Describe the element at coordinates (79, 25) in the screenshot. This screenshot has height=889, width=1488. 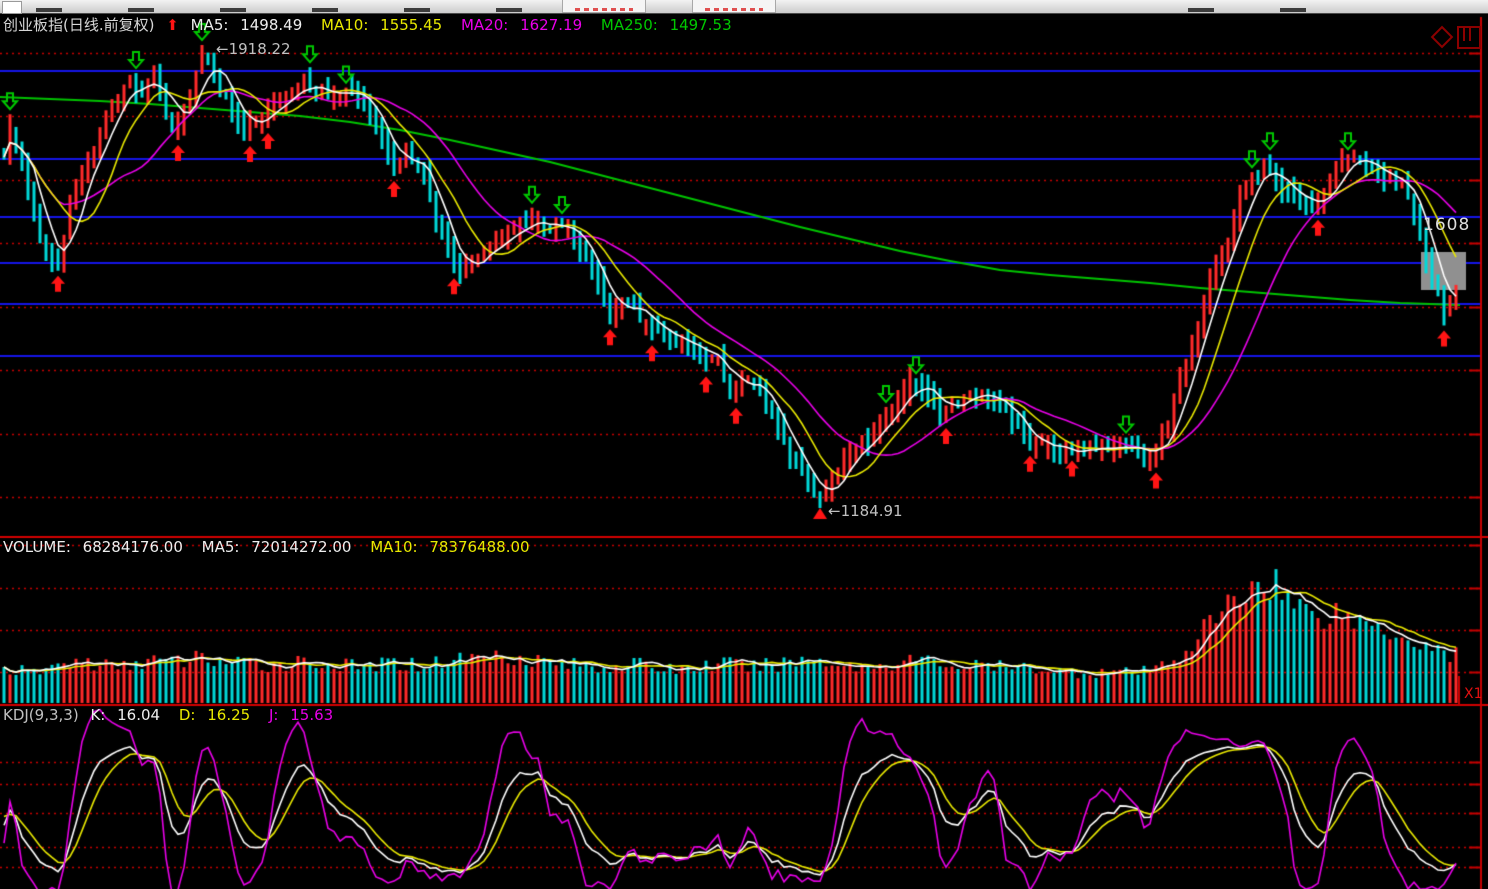
I see `instrument-title: 创业板指(日线.前复权)` at that location.